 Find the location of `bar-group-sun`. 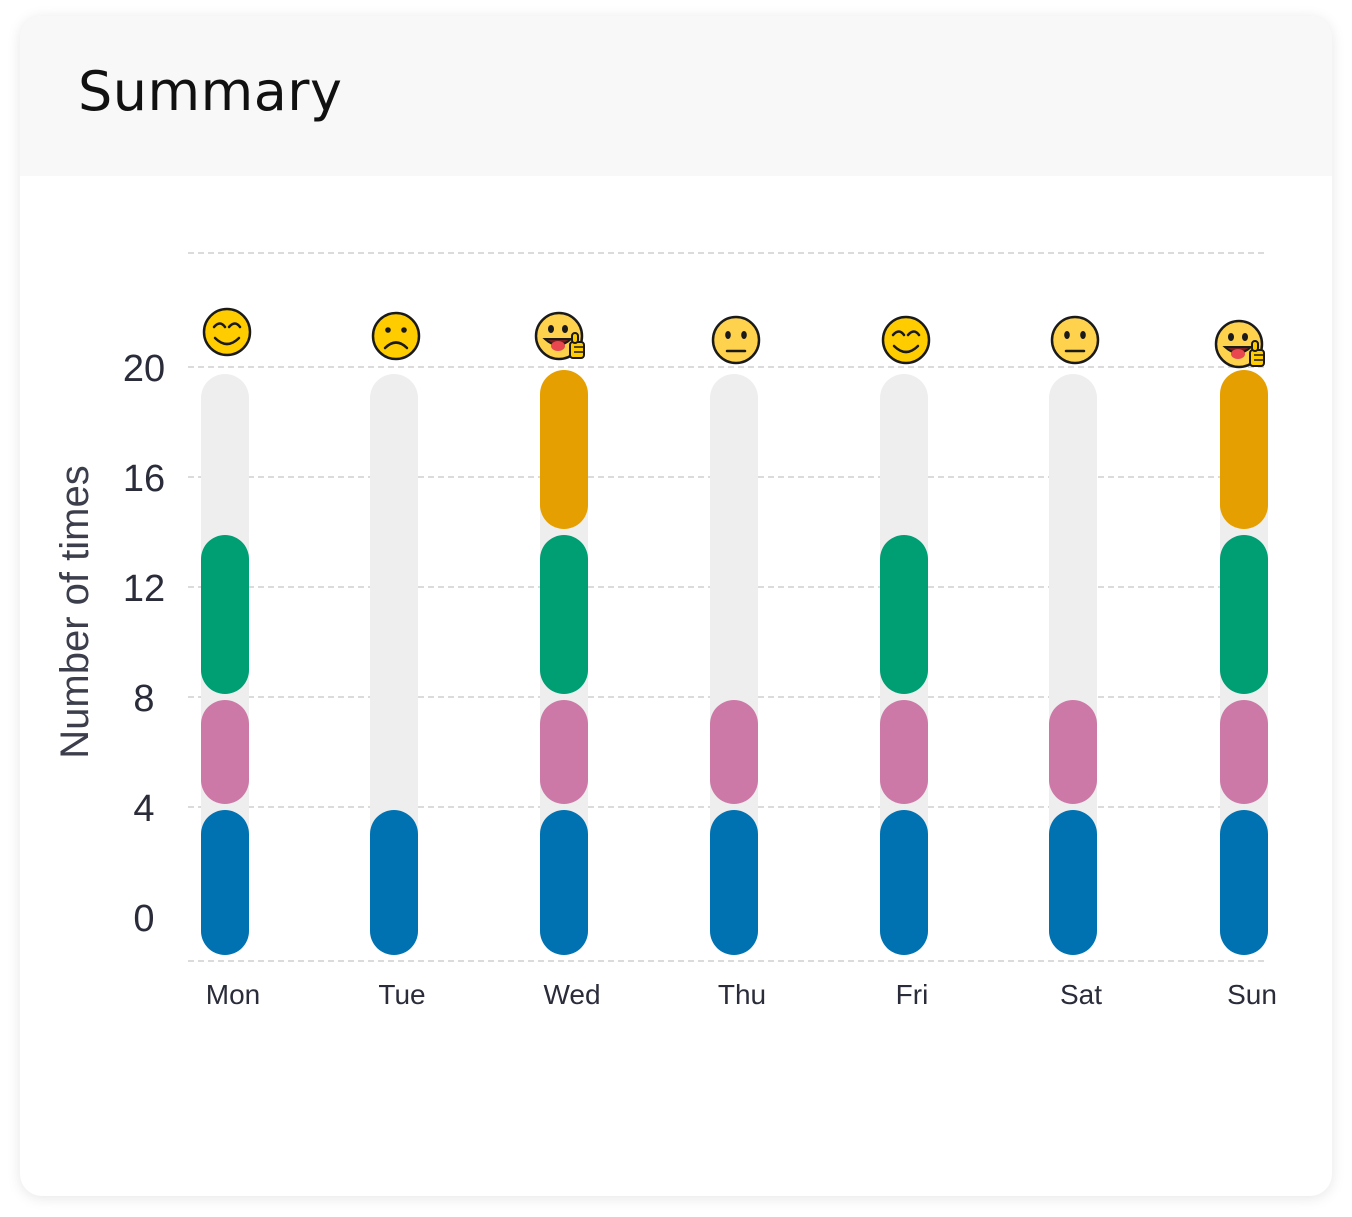

bar-group-sun is located at coordinates (1244, 662).